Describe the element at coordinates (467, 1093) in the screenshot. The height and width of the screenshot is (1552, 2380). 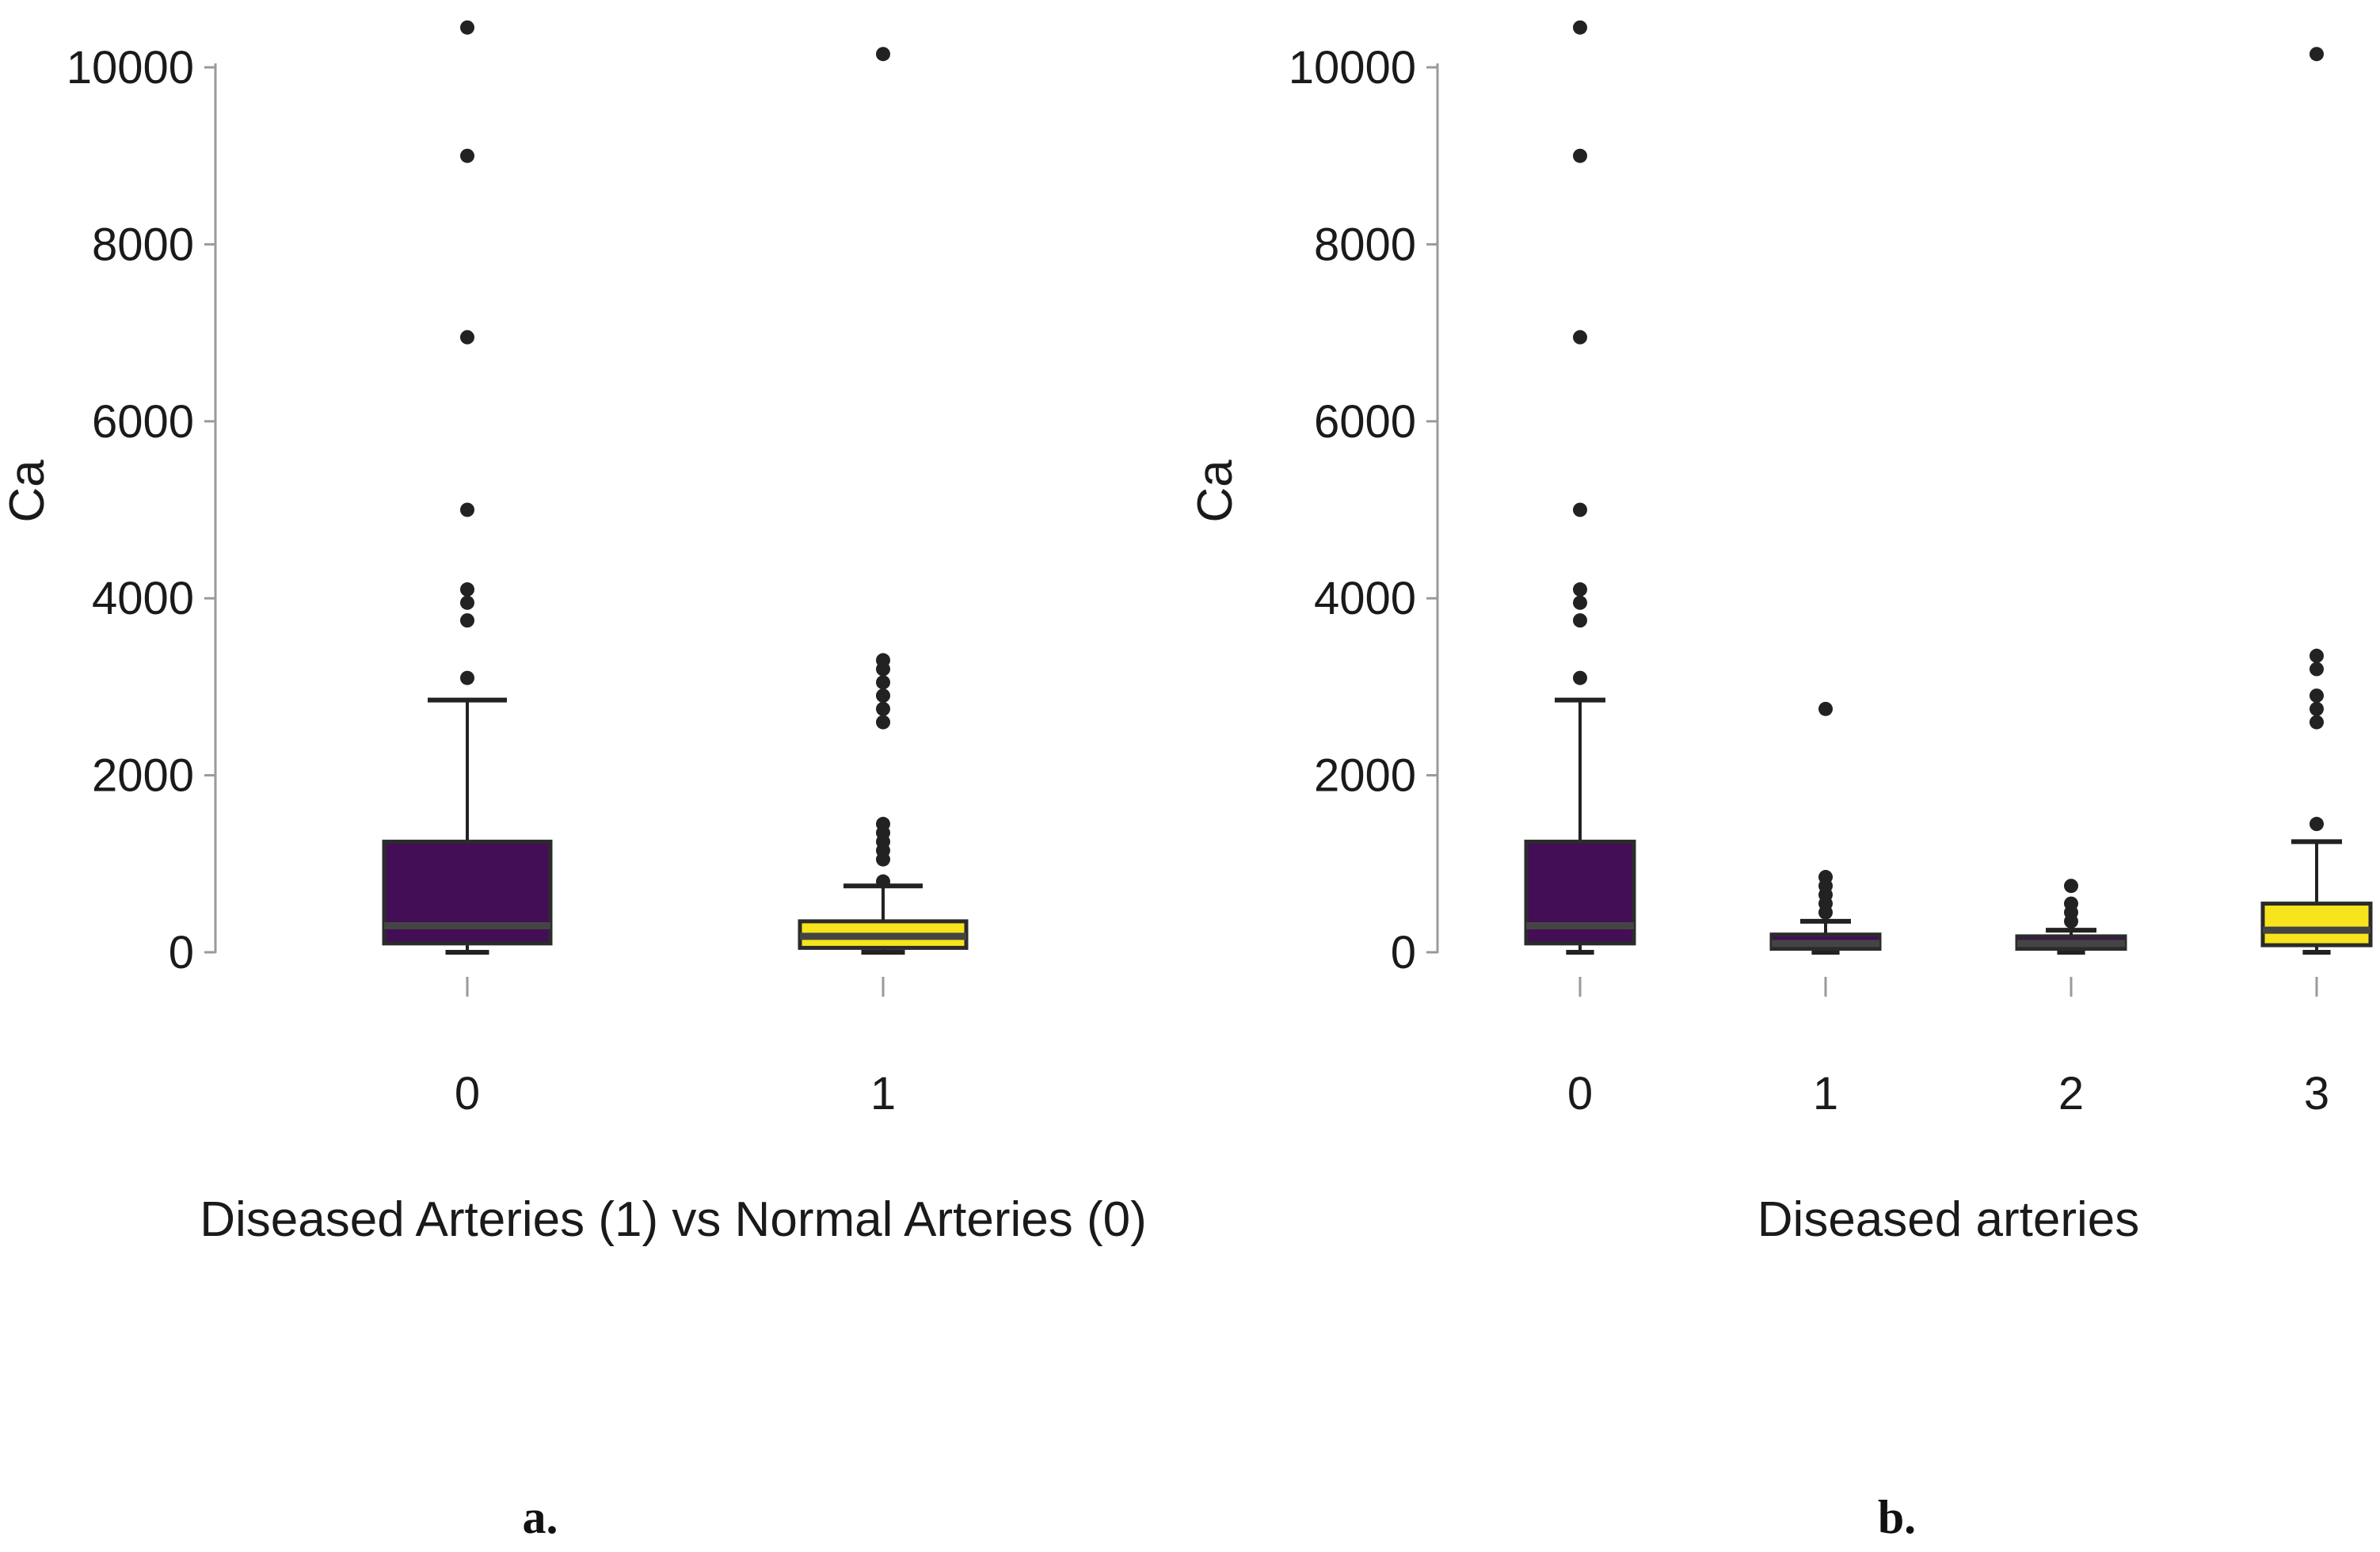
I see `panel-a-x-tick-label: 0` at that location.